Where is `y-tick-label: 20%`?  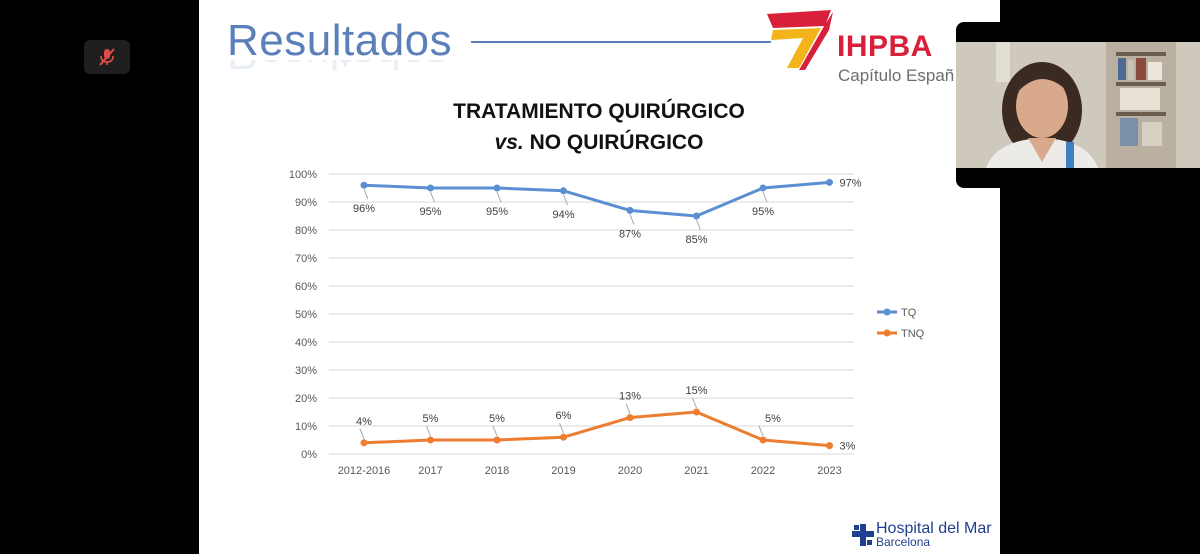 y-tick-label: 20% is located at coordinates (306, 399).